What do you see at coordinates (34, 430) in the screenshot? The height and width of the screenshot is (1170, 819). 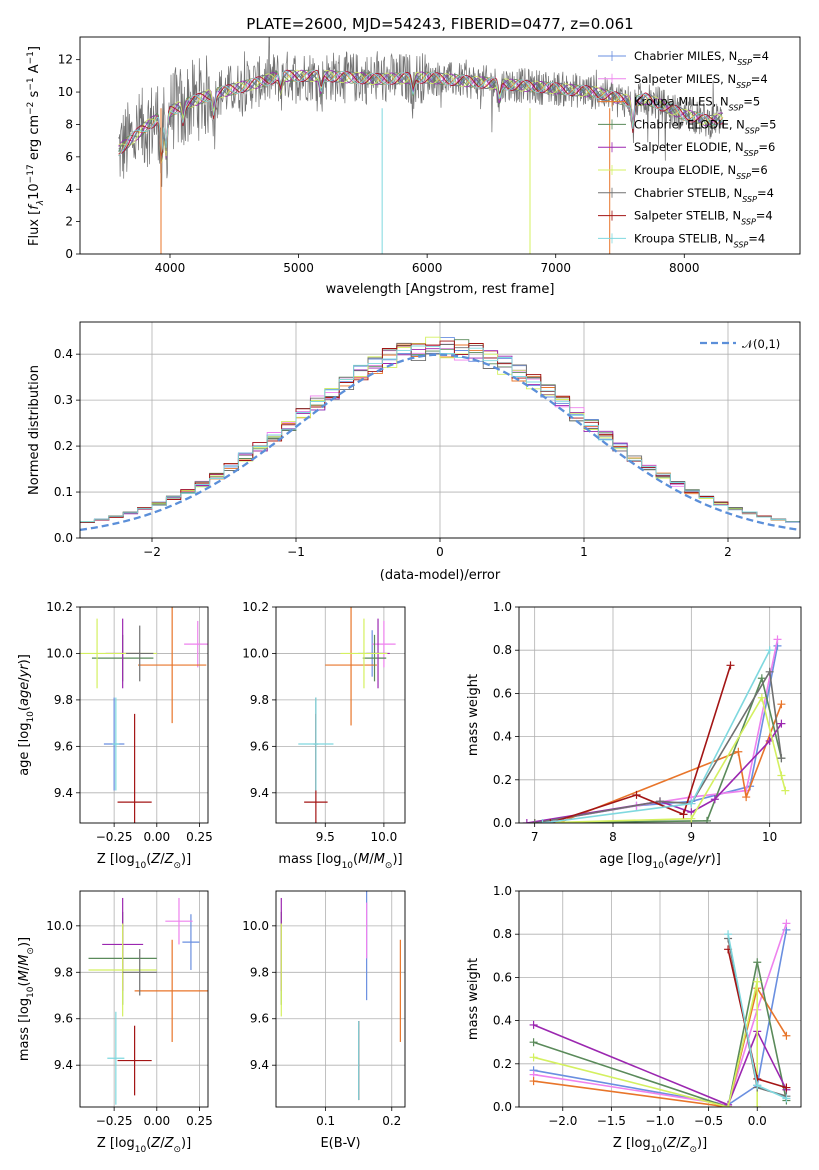 I see `y-axis-label: Normed distribution` at bounding box center [34, 430].